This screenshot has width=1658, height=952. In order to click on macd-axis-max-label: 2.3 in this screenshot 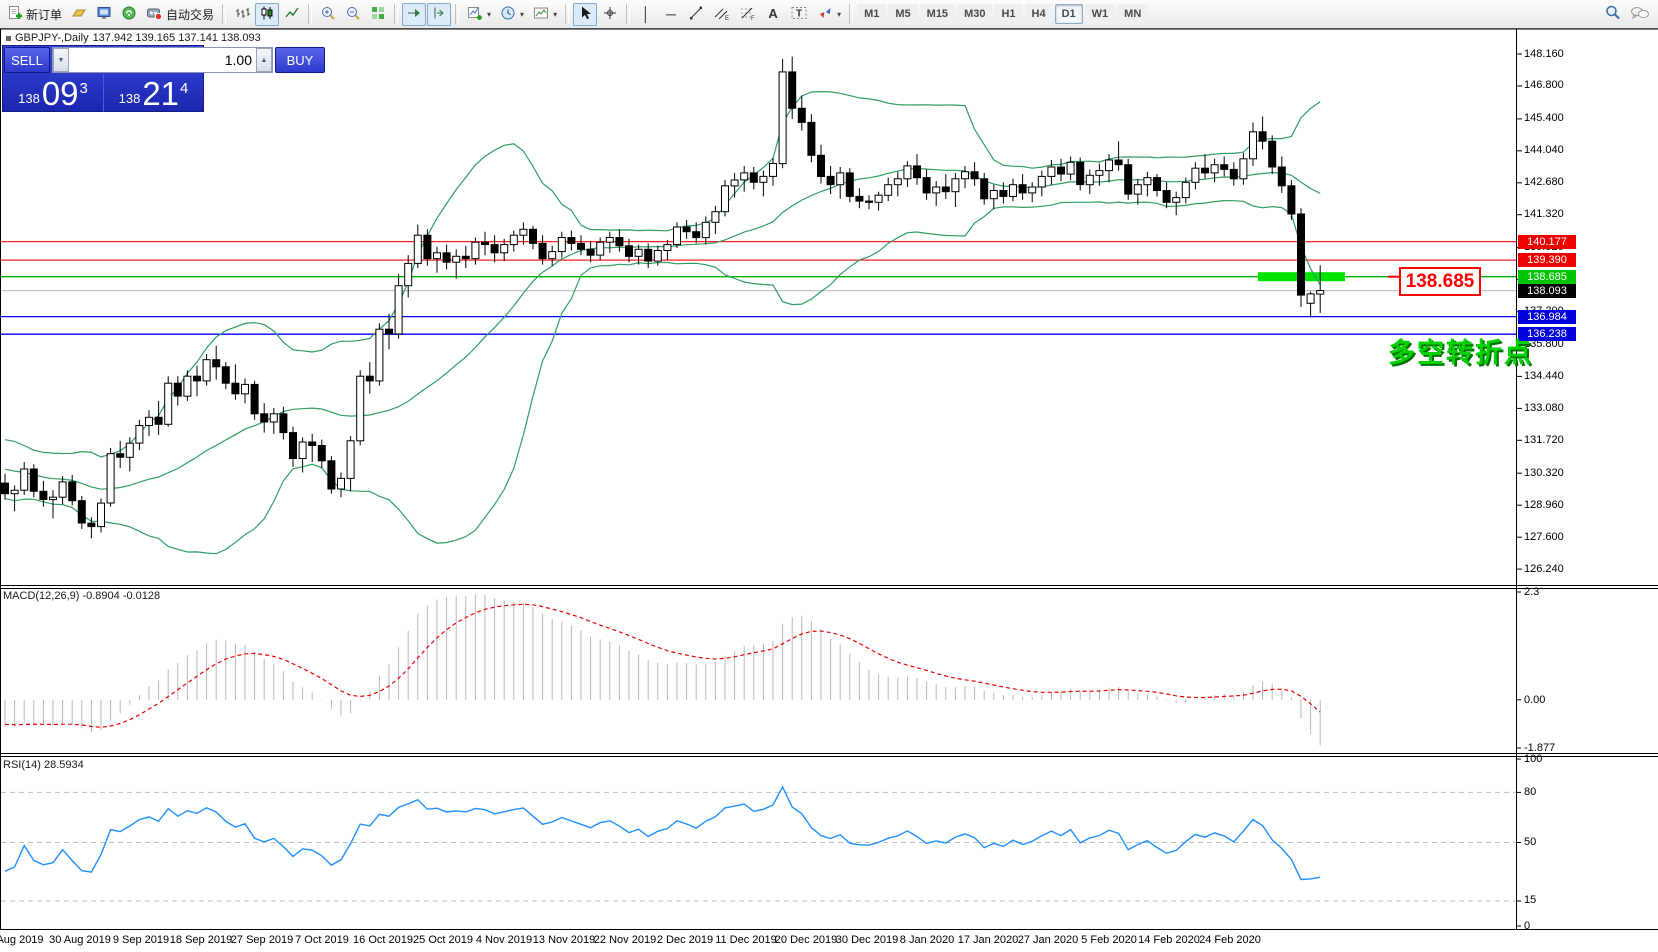, I will do `click(1532, 592)`.